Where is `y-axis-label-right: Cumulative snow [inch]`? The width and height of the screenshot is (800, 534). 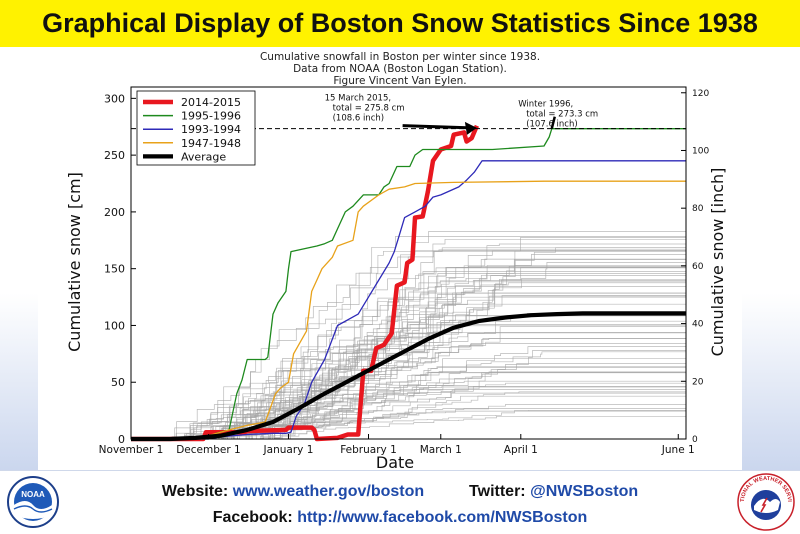 y-axis-label-right: Cumulative snow [inch] is located at coordinates (717, 262).